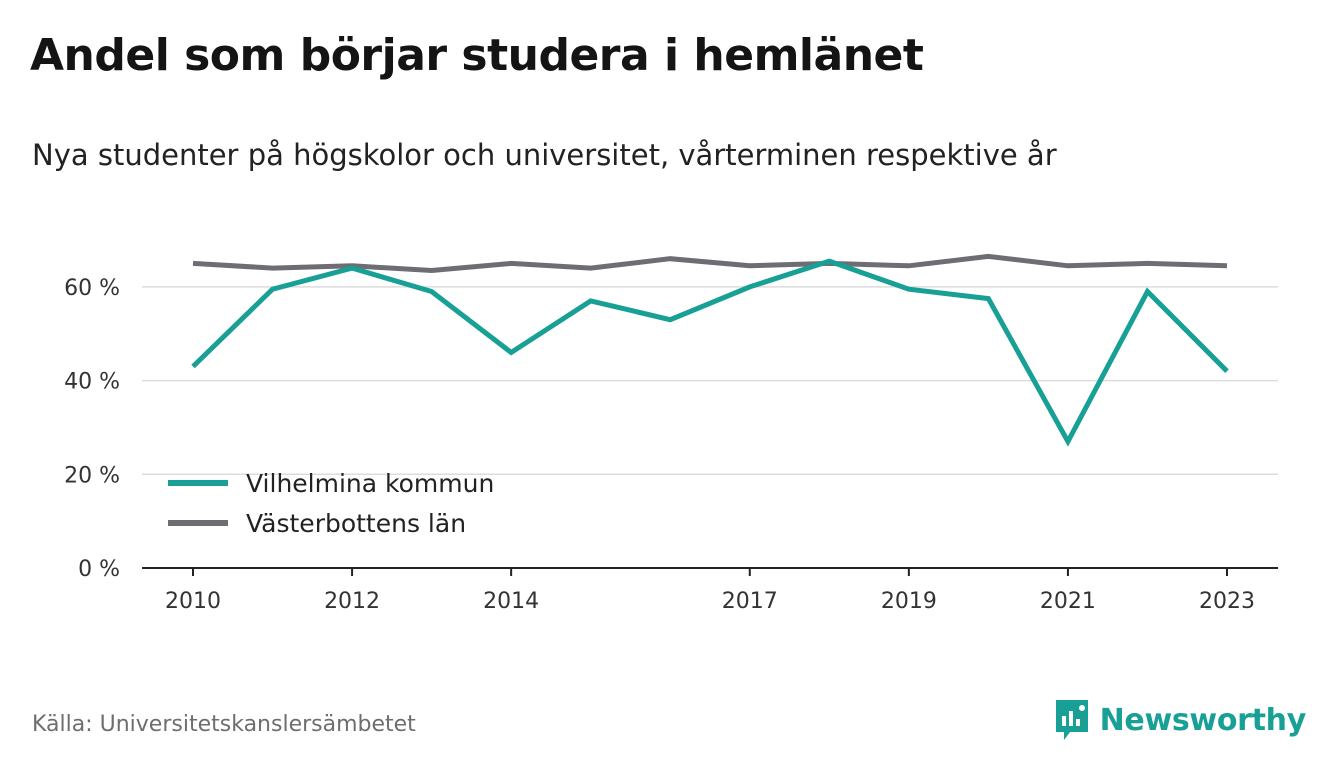 This screenshot has width=1340, height=771. I want to click on x-tick-label: 2023, so click(1227, 601).